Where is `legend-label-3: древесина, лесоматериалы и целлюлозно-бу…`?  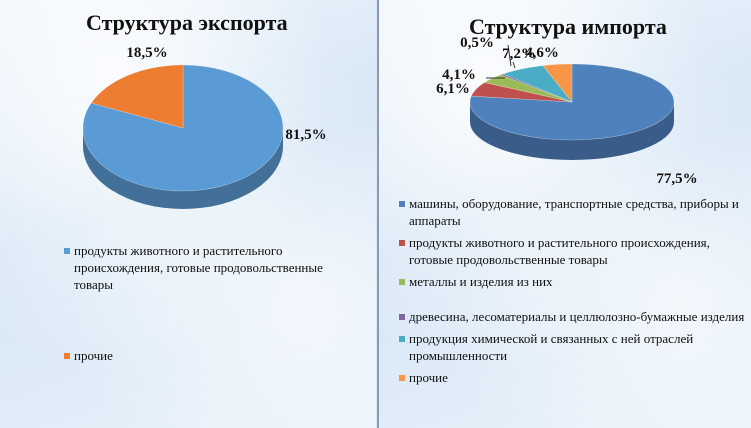
legend-label-3: древесина, лесоматериалы и целлюлозно-бу… is located at coordinates (577, 316).